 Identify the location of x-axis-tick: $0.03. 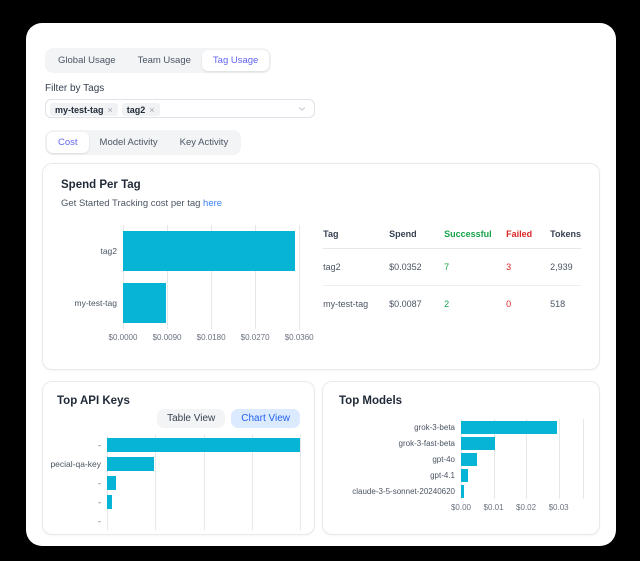
(558, 507).